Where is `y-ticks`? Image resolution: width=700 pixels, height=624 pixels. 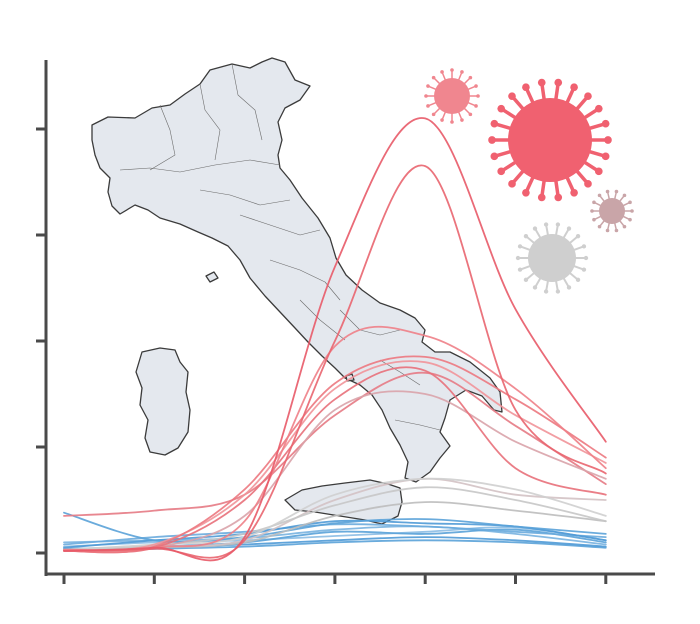
y-ticks is located at coordinates (41, 341).